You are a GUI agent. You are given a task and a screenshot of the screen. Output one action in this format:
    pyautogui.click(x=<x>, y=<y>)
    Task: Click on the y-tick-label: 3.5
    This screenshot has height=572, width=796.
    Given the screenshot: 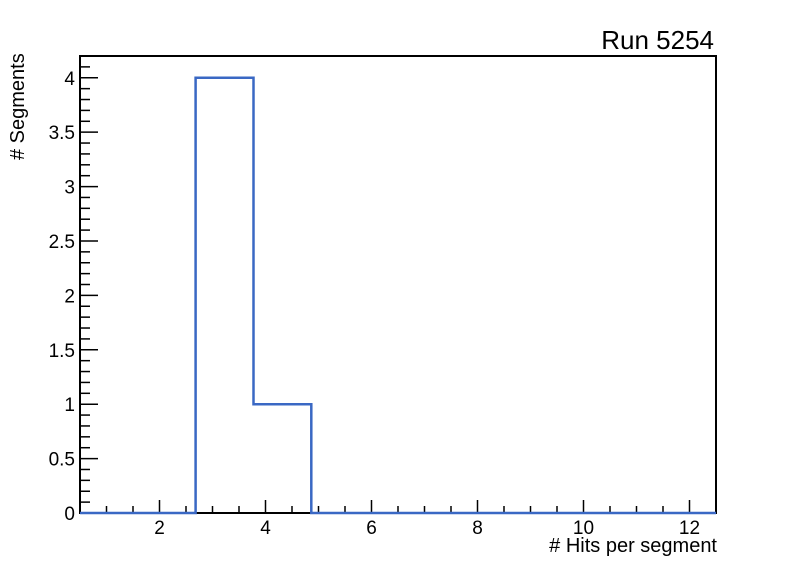 What is the action you would take?
    pyautogui.click(x=62, y=133)
    